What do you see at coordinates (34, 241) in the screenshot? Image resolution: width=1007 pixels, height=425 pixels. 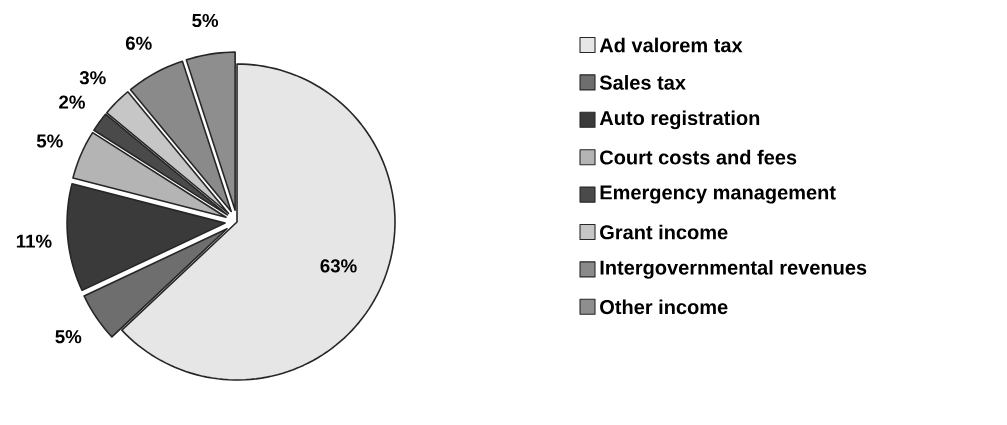 I see `data-label: 11%` at bounding box center [34, 241].